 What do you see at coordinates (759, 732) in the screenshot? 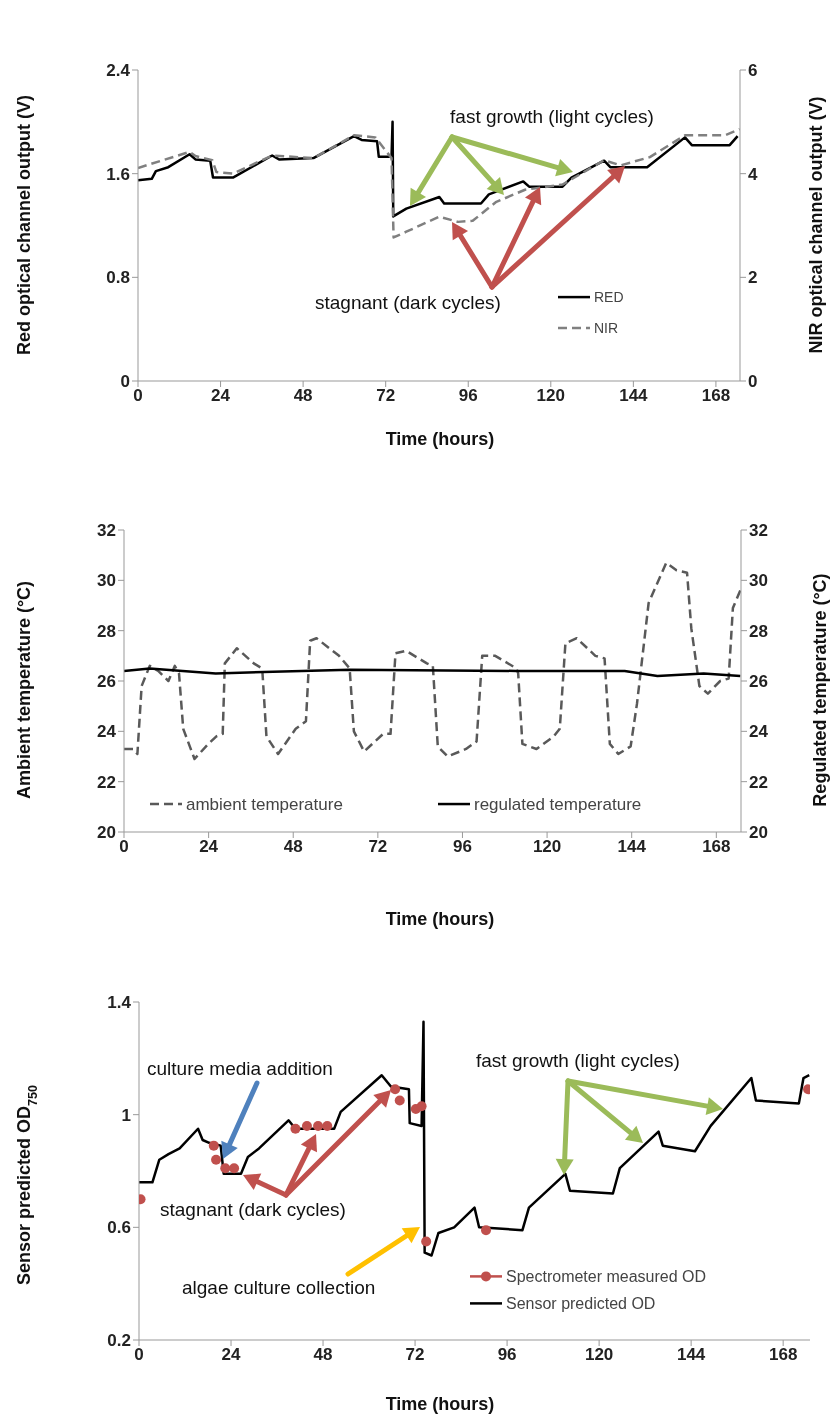
I see `y2-tick-label: 24` at bounding box center [759, 732].